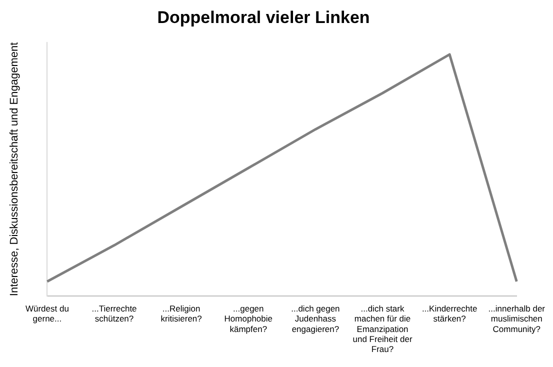 The image size is (553, 367). I want to click on y-axis-title: Interesse, Diskussionsbereitschaft und Engagement, so click(14, 169).